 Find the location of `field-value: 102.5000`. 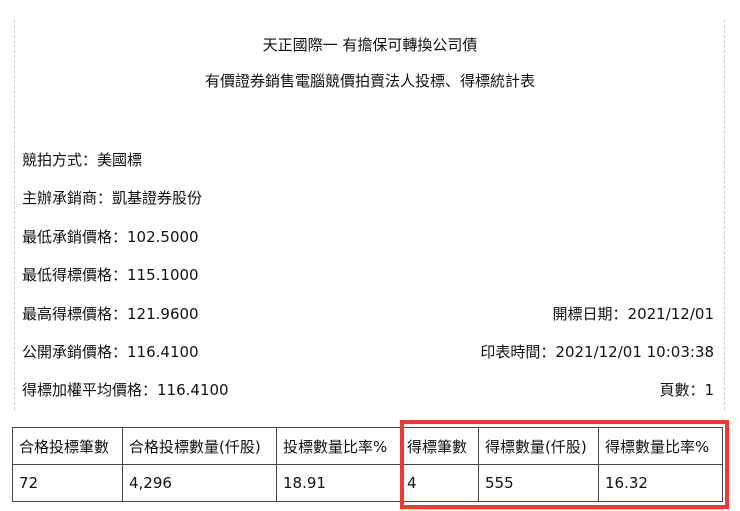

field-value: 102.5000 is located at coordinates (163, 237).